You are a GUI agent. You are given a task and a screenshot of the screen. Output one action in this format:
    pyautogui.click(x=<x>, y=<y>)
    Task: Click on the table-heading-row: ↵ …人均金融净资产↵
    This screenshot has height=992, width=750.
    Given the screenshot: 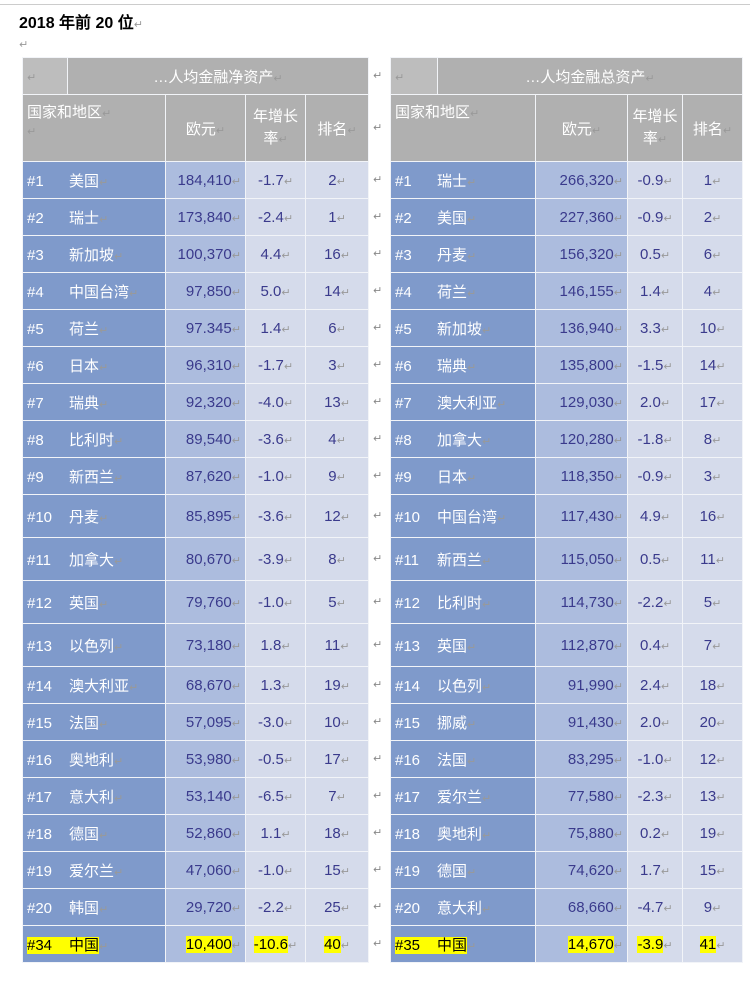 What is the action you would take?
    pyautogui.click(x=196, y=76)
    